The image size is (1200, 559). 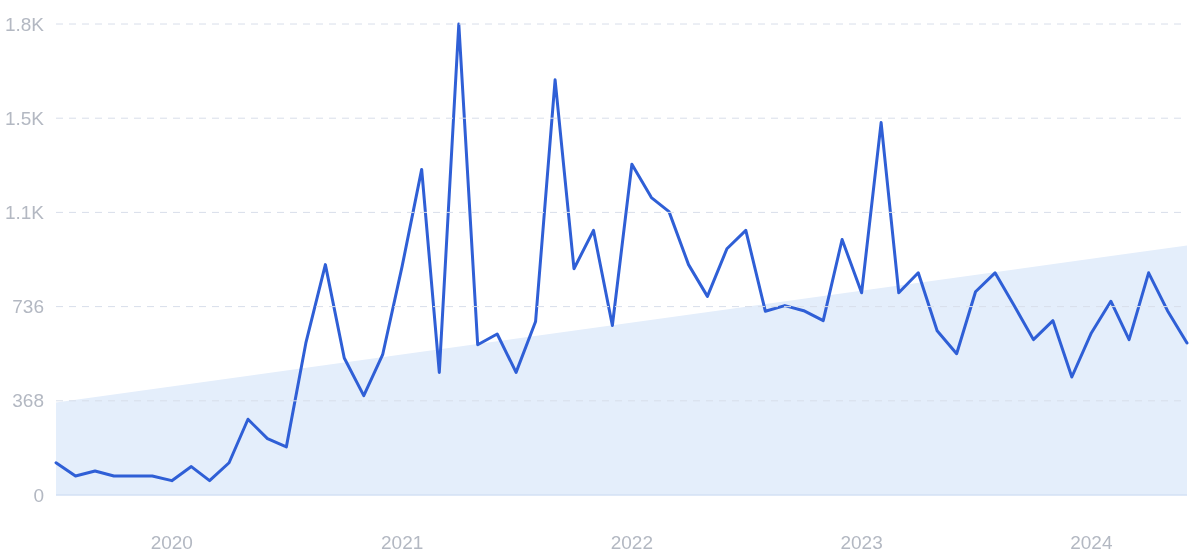 What do you see at coordinates (28, 401) in the screenshot?
I see `y-tick-label: 368` at bounding box center [28, 401].